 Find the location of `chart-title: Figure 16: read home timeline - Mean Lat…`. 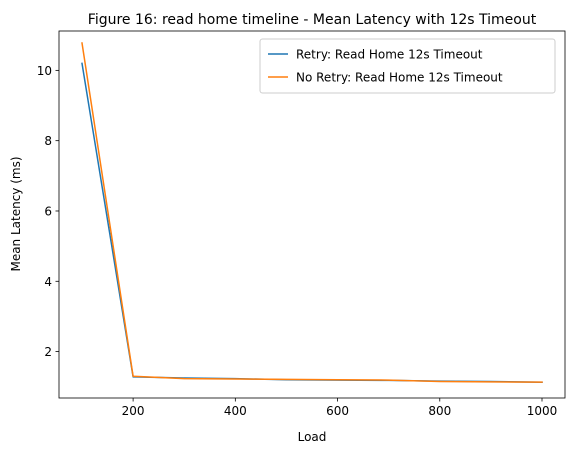

chart-title: Figure 16: read home timeline - Mean Lat… is located at coordinates (312, 20).